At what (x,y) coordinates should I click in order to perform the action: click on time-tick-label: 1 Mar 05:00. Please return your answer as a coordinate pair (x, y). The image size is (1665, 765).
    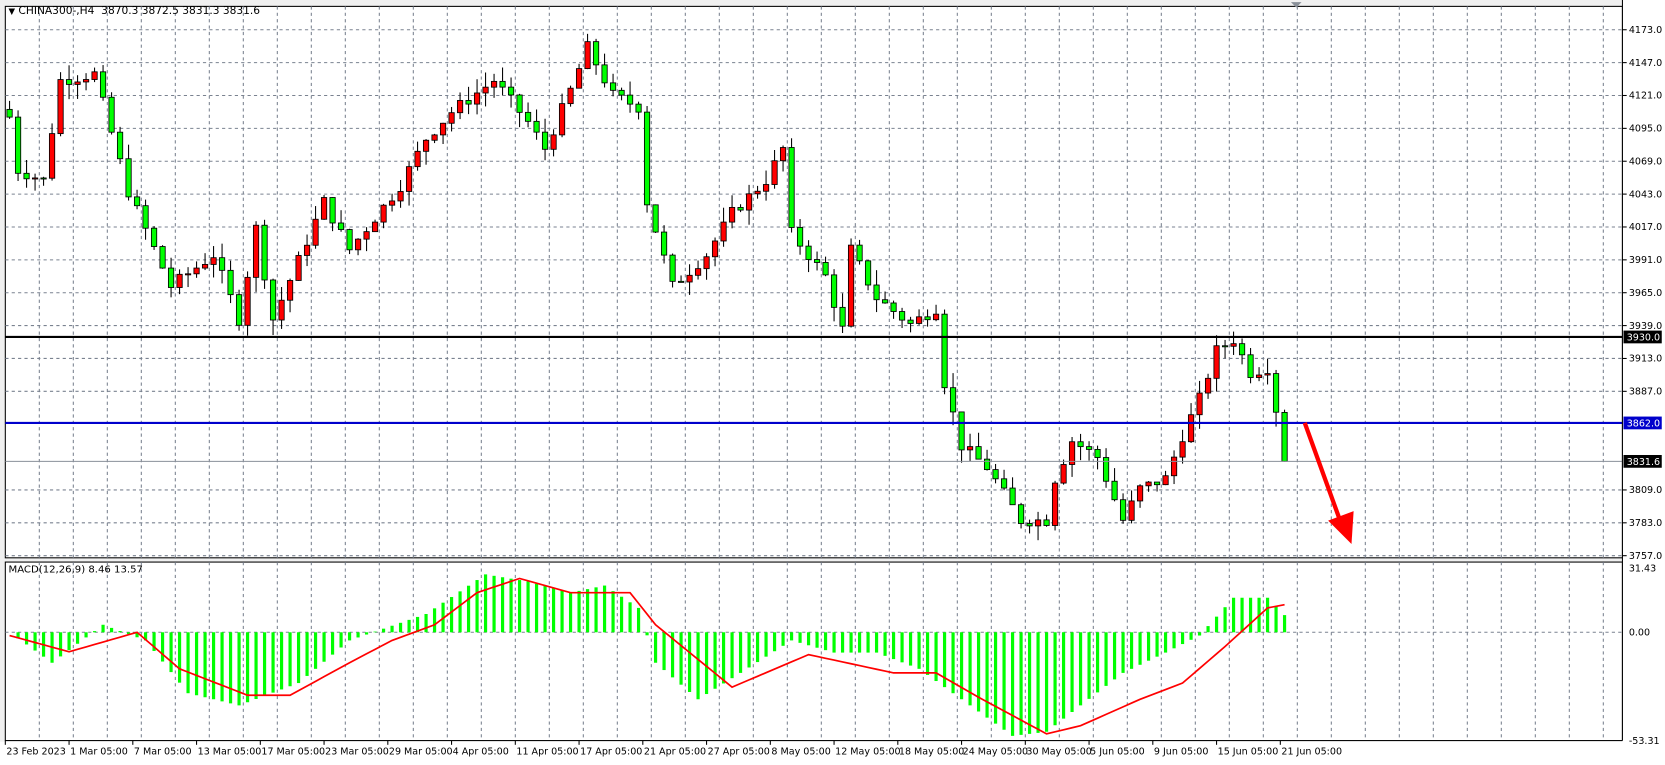
    Looking at the image, I should click on (99, 751).